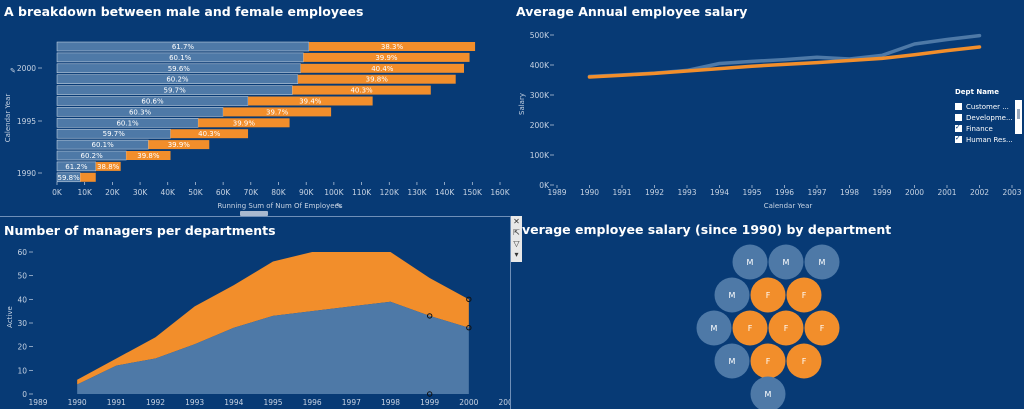 The width and height of the screenshot is (1024, 409). Describe the element at coordinates (429, 402) in the screenshot. I see `x-tick-label: 1999` at that location.